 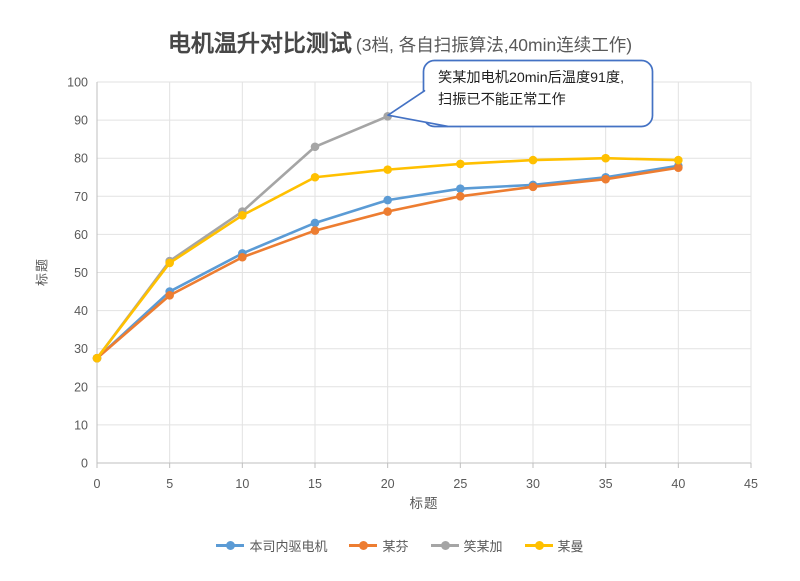 What do you see at coordinates (81, 387) in the screenshot?
I see `y-tick-label: 20` at bounding box center [81, 387].